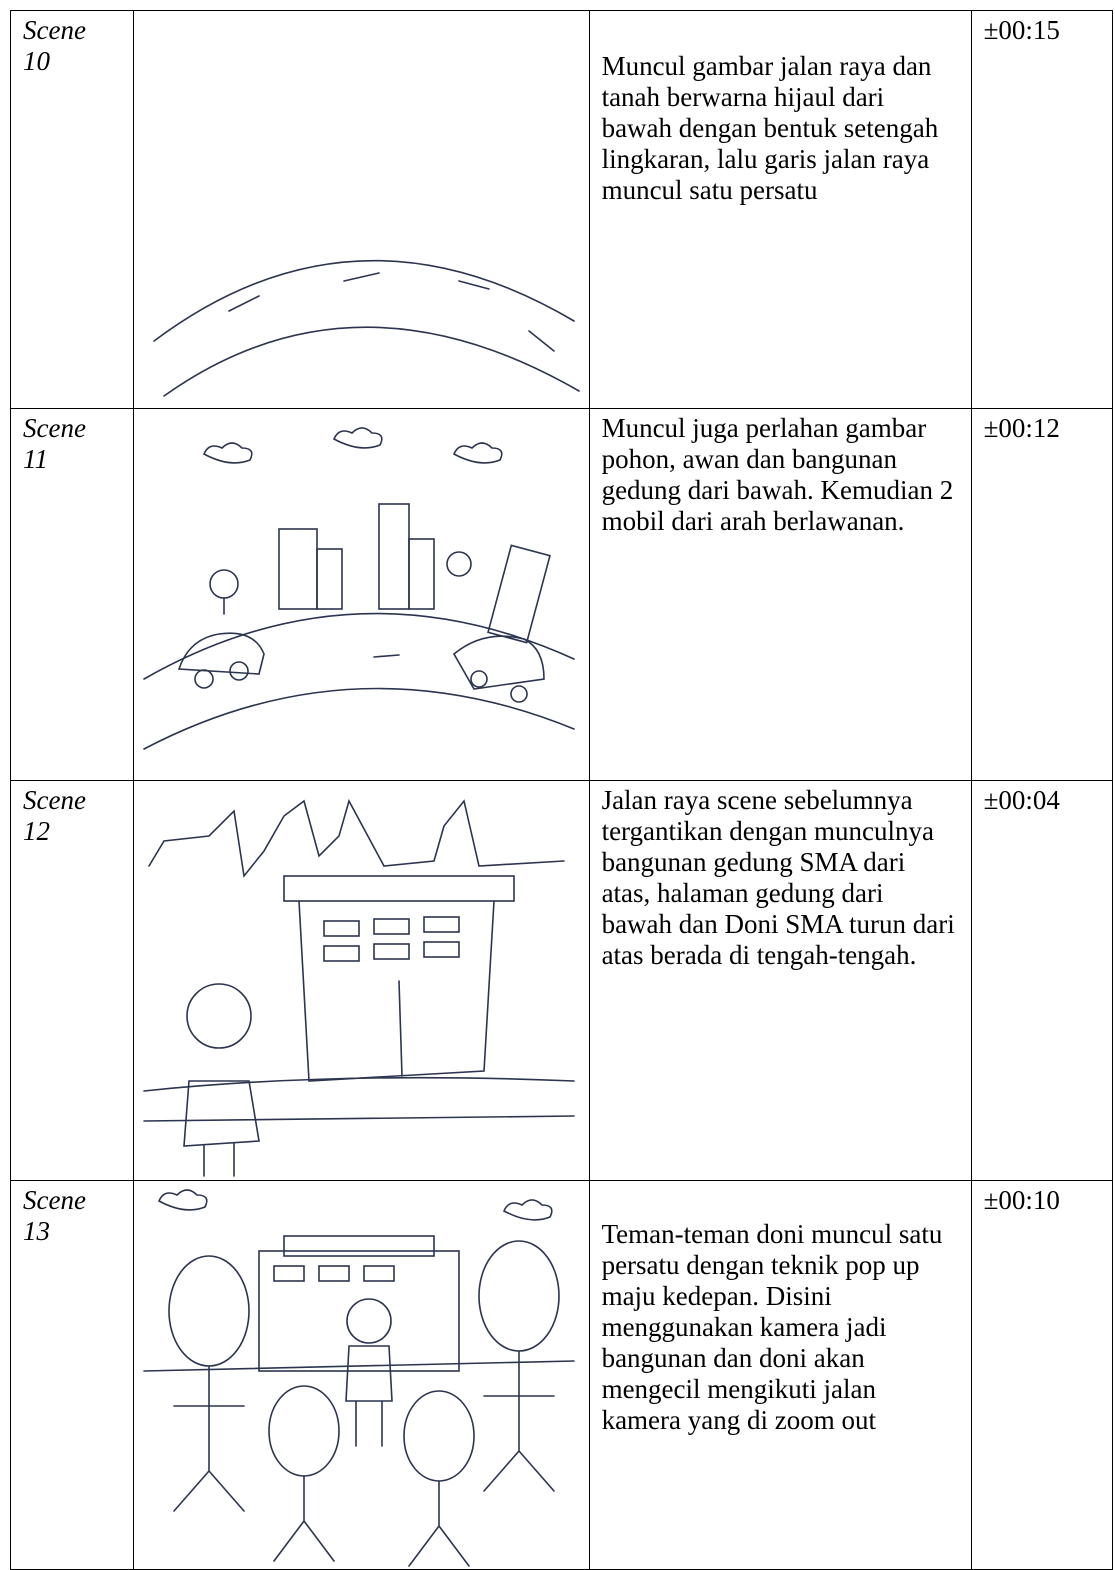 The width and height of the screenshot is (1115, 1570). I want to click on duration: ±00:12, so click(1042, 594).